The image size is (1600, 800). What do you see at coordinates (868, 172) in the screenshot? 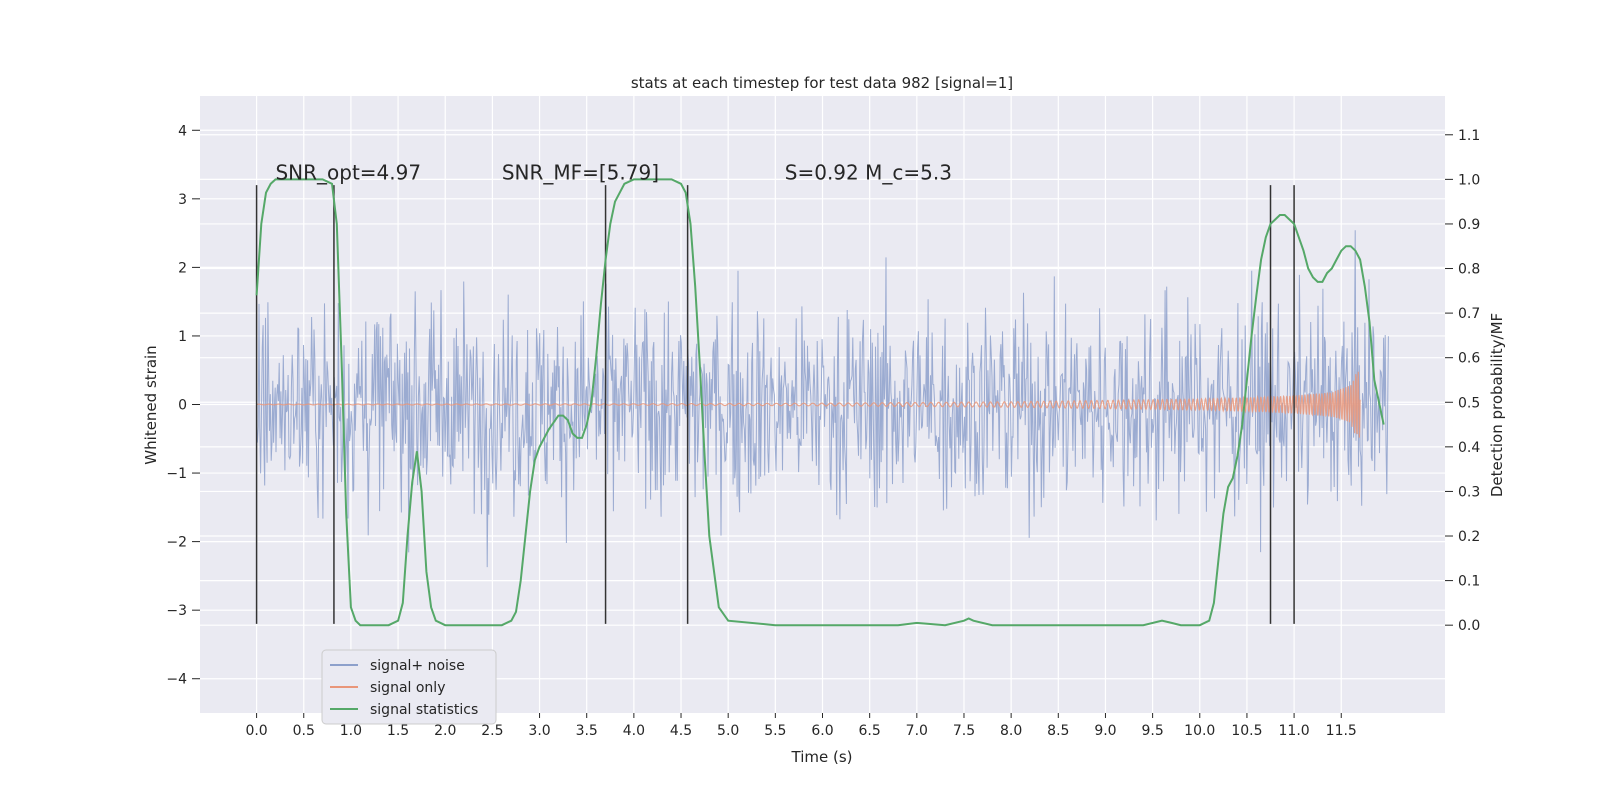
I see `annotation-2: S=0.92 M_c=5.3` at bounding box center [868, 172].